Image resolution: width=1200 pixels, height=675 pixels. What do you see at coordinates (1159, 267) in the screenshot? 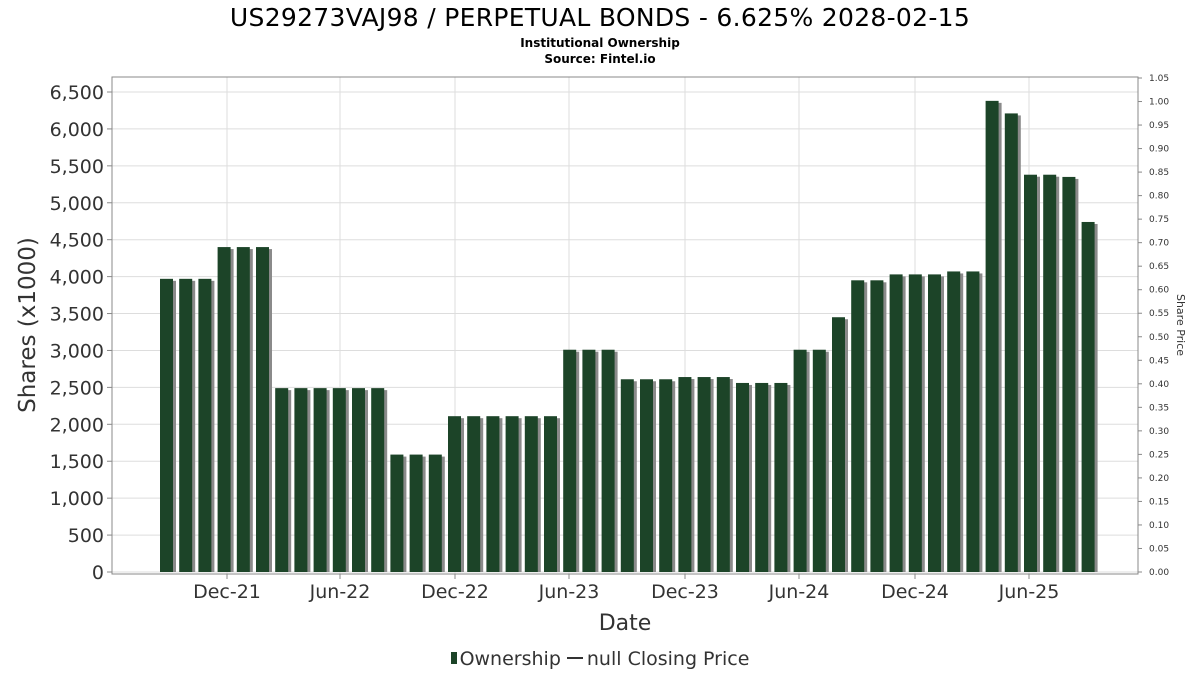
I see `y2-tick-label: 0.65` at bounding box center [1159, 267].